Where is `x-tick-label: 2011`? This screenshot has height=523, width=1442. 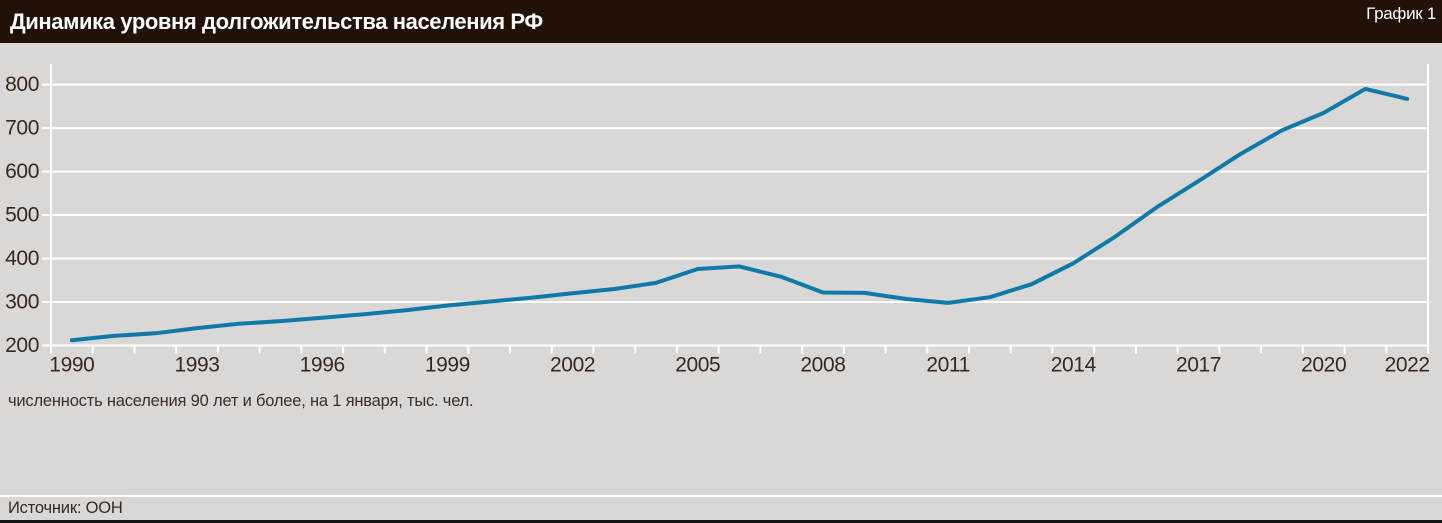 x-tick-label: 2011 is located at coordinates (948, 365).